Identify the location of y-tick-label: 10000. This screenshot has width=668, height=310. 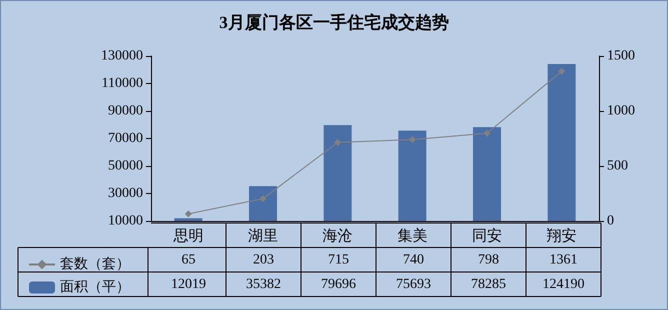
(125, 221).